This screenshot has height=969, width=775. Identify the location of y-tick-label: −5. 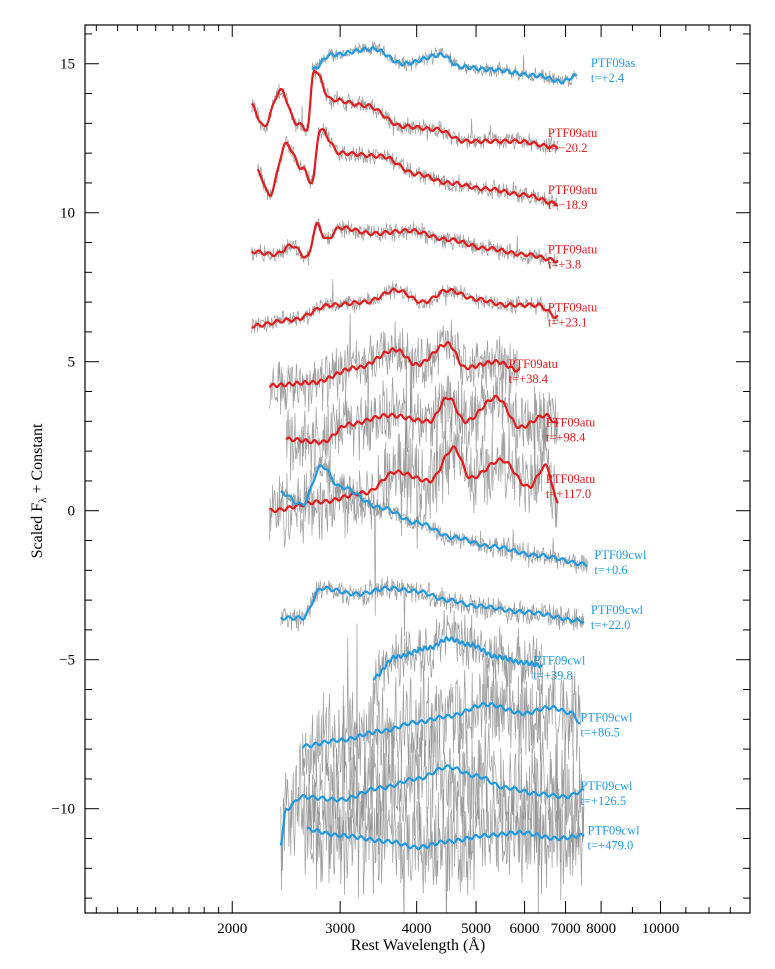
(67, 661).